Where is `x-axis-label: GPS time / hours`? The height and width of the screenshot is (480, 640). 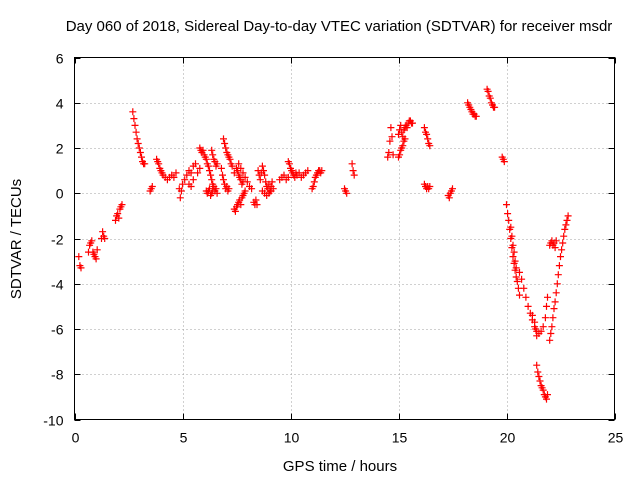
x-axis-label: GPS time / hours is located at coordinates (340, 466).